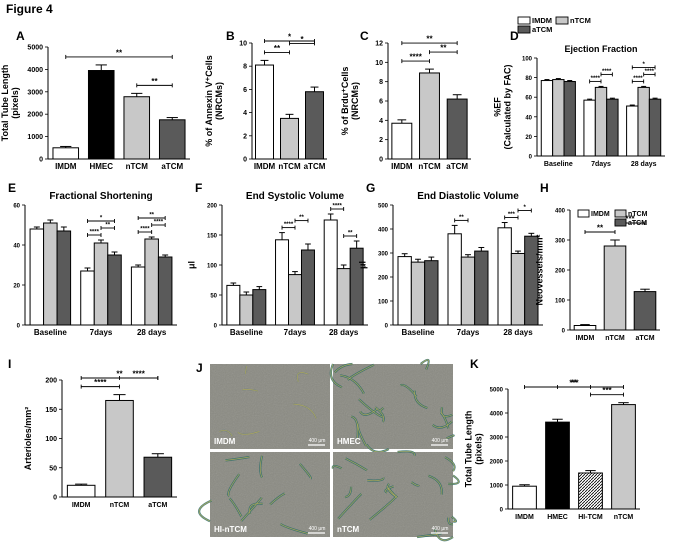 The height and width of the screenshot is (554, 673). What do you see at coordinates (295, 196) in the screenshot?
I see `chart-title-F: End Systolic Volume` at bounding box center [295, 196].